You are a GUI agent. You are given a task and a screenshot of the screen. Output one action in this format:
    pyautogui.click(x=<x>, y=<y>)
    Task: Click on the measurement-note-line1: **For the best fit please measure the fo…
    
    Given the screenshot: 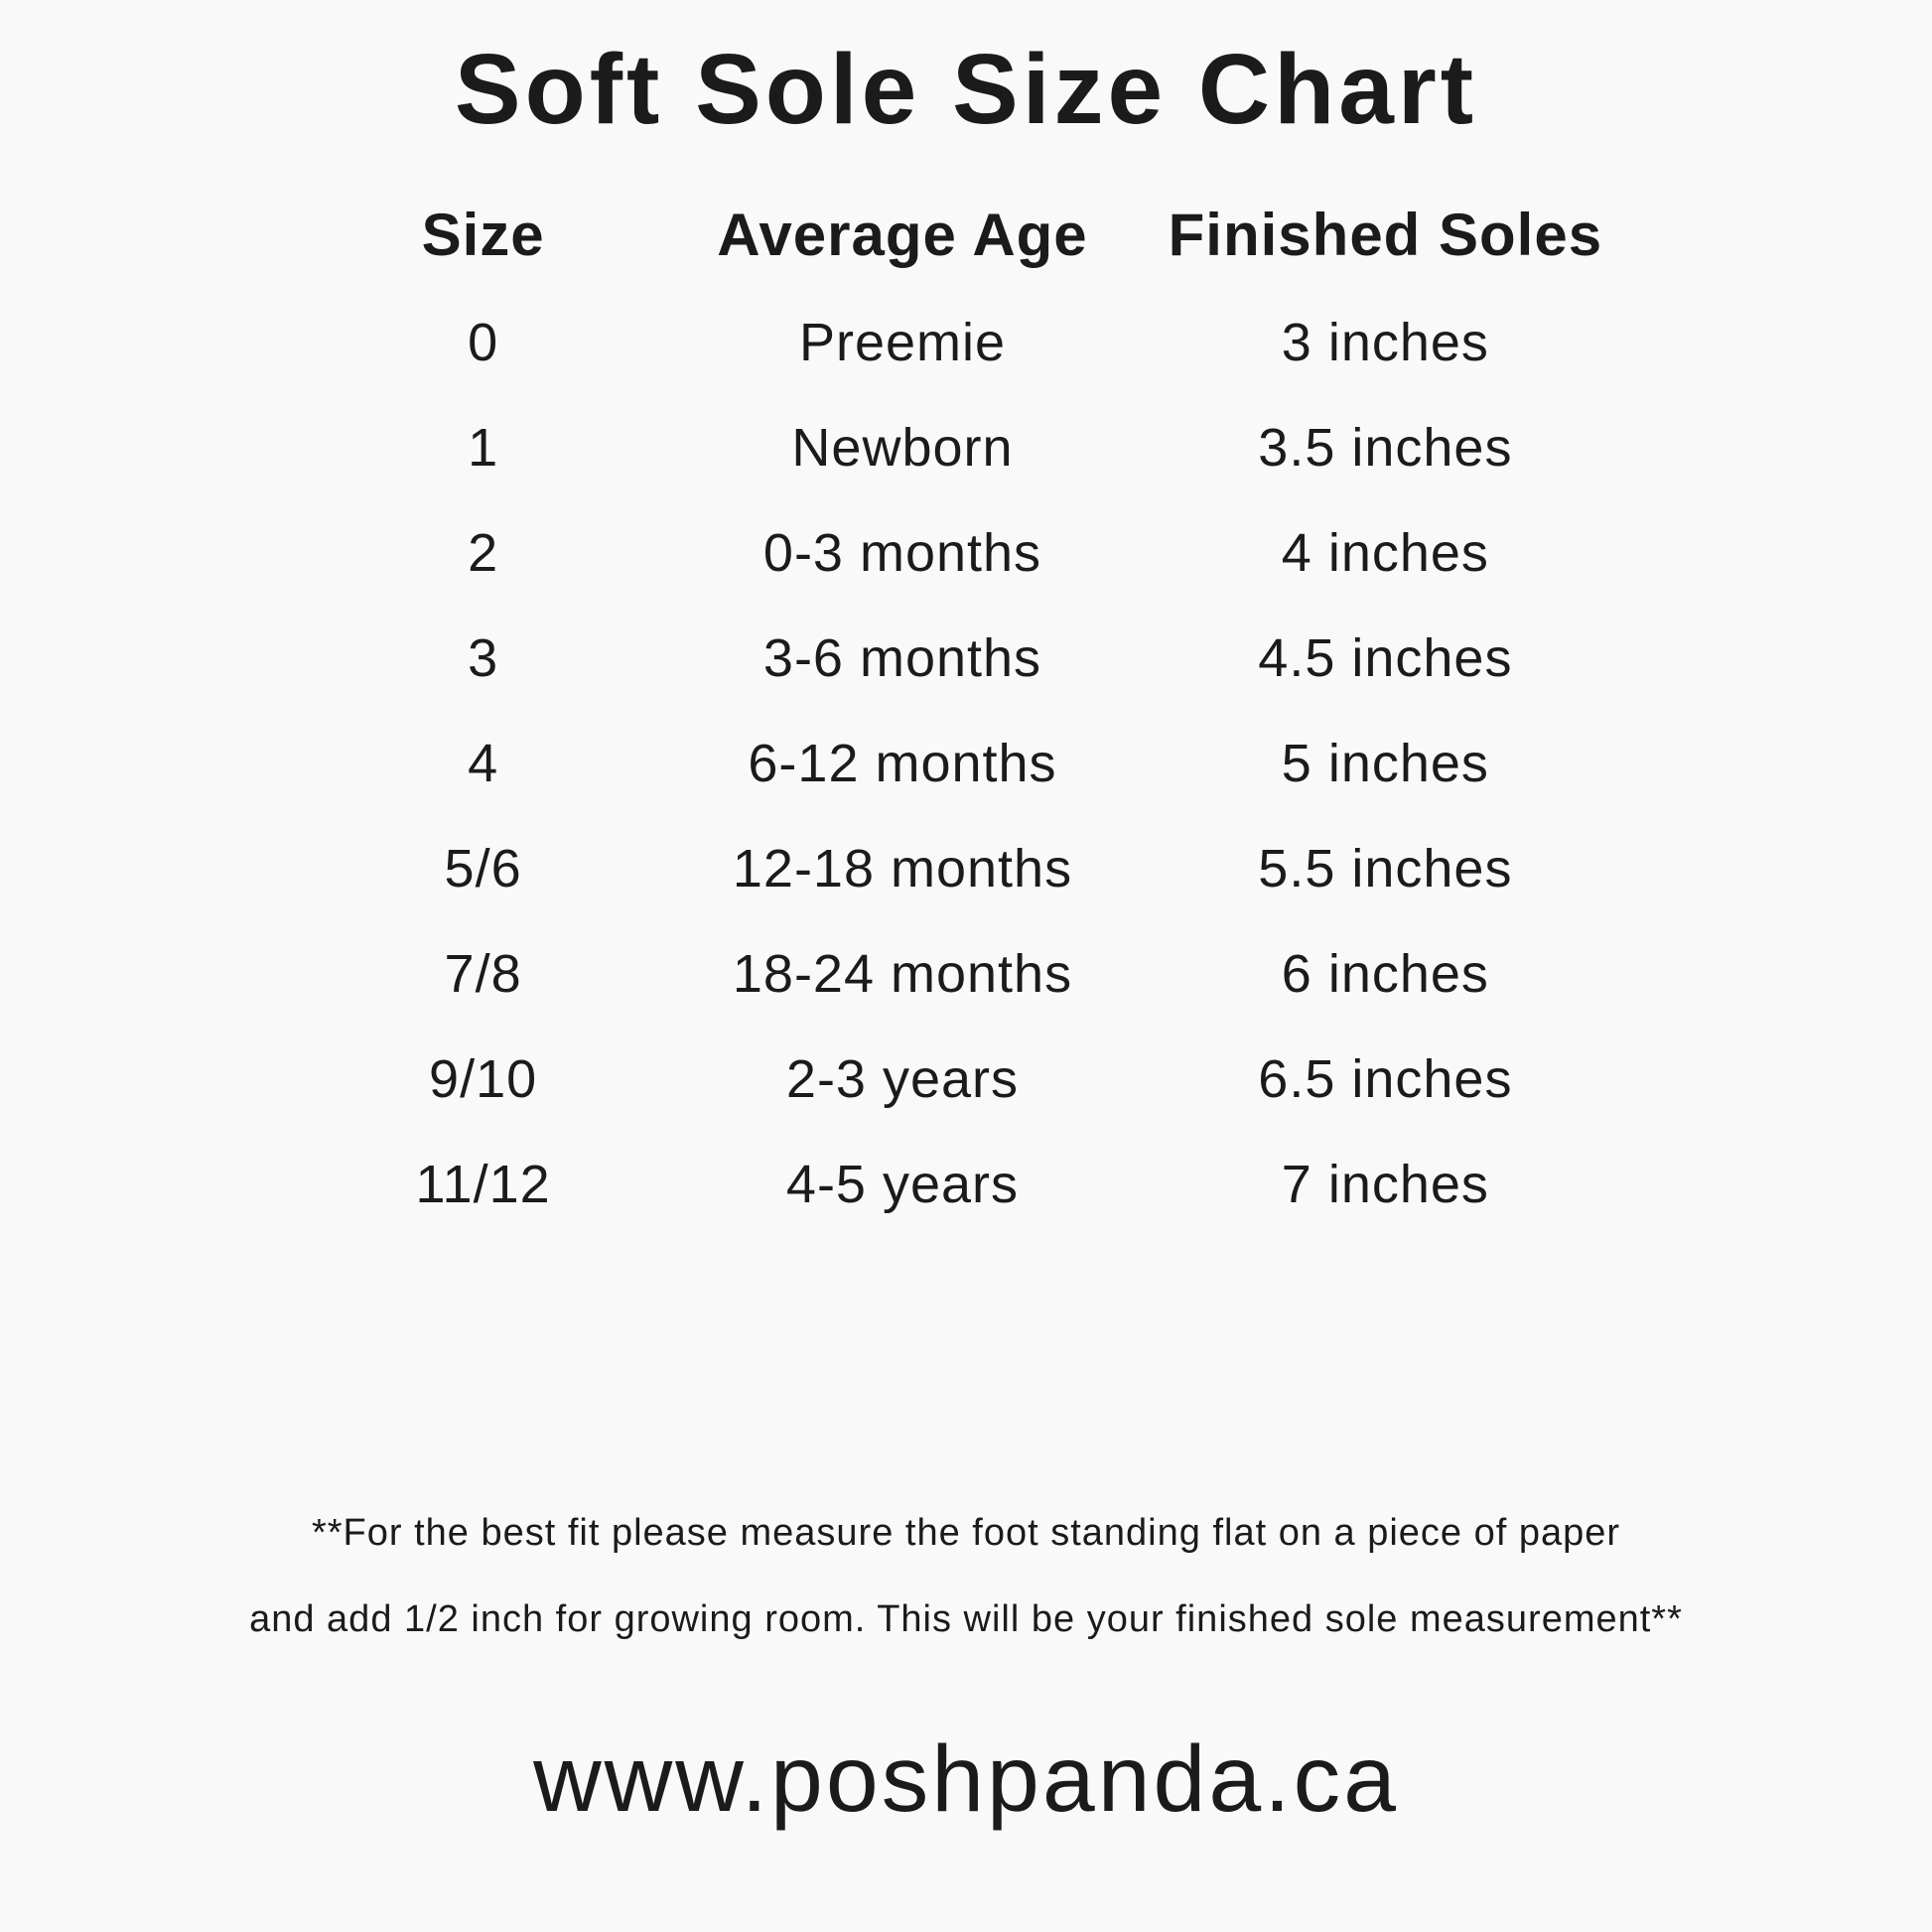 What is the action you would take?
    pyautogui.click(x=966, y=1533)
    